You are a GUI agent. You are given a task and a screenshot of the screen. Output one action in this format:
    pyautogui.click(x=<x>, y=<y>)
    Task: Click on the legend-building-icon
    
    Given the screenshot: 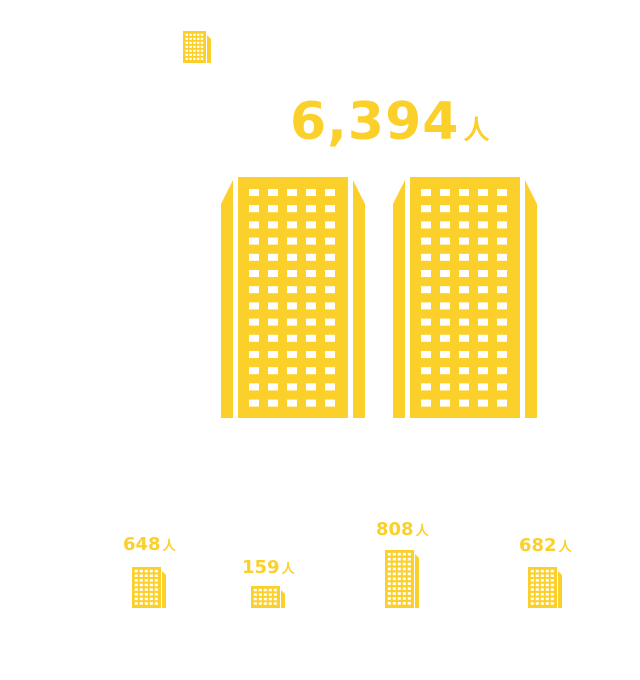 What is the action you would take?
    pyautogui.click(x=197, y=47)
    